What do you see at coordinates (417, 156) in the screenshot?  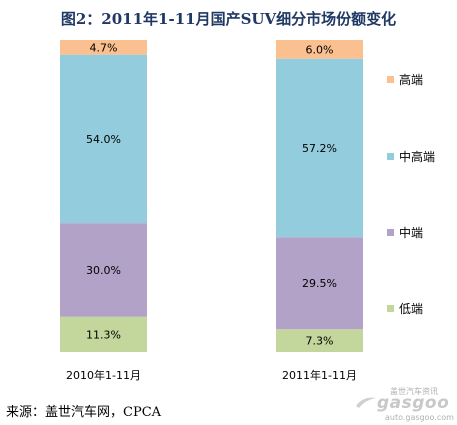 I see `legend-label-2: 中高端` at bounding box center [417, 156].